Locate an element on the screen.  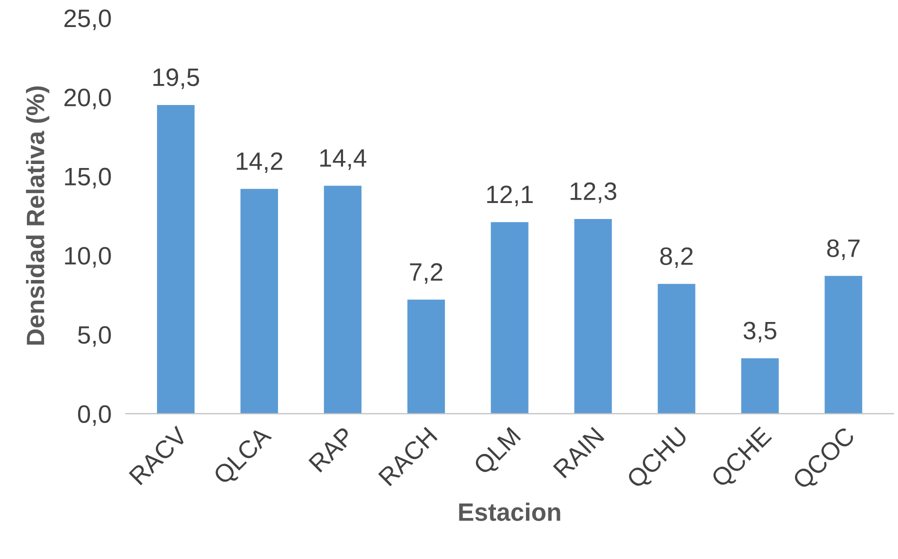
y-tick-label: 25,0 is located at coordinates (87, 19).